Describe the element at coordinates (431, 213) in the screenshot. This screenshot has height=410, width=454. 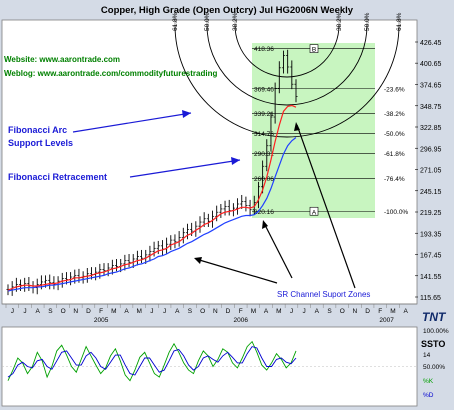
I see `price-tick-label: 219.25` at that location.